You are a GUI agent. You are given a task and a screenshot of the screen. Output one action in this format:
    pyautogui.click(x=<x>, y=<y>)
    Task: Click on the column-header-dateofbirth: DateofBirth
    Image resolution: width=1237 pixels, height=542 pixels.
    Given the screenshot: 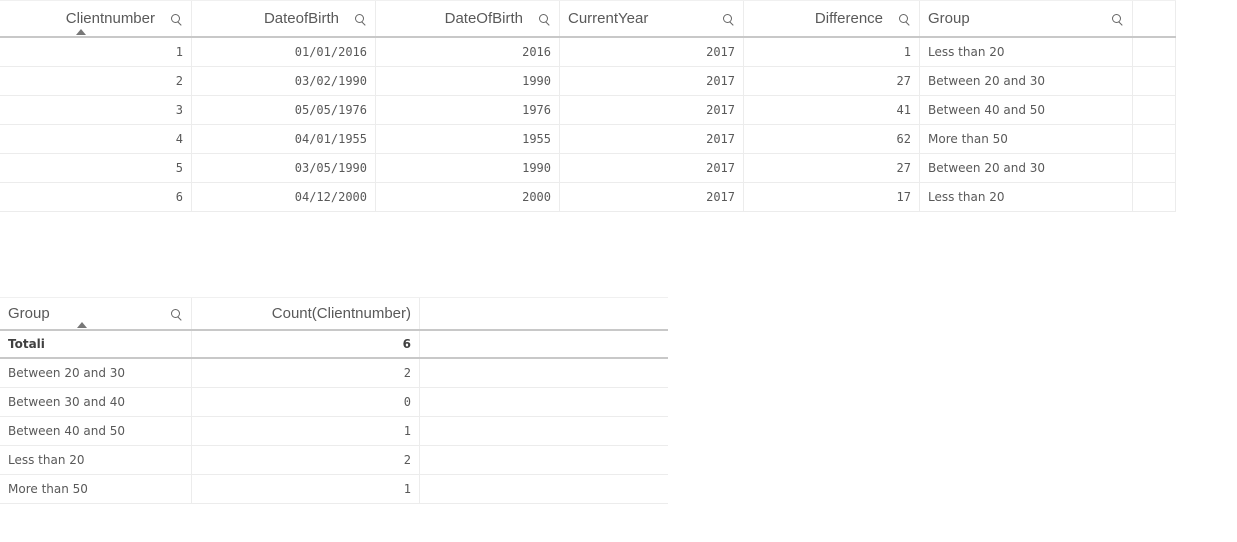 What is the action you would take?
    pyautogui.click(x=284, y=18)
    